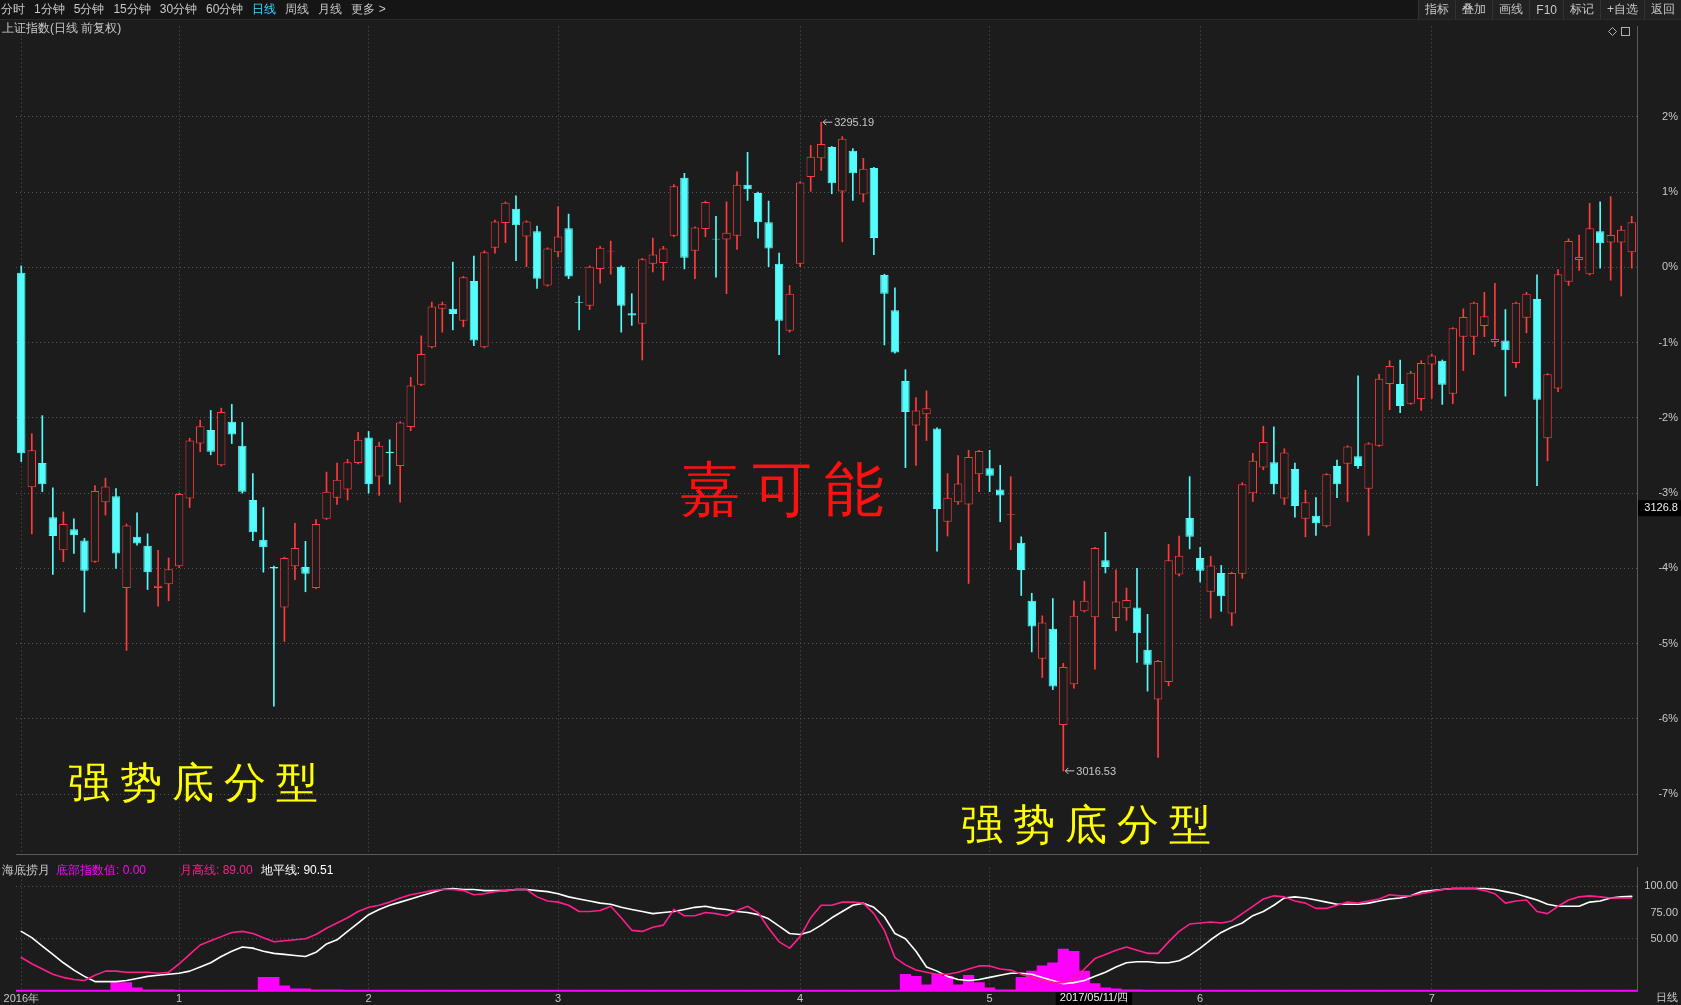 The width and height of the screenshot is (1681, 1005). What do you see at coordinates (330, 9) in the screenshot?
I see `text: 月线` at bounding box center [330, 9].